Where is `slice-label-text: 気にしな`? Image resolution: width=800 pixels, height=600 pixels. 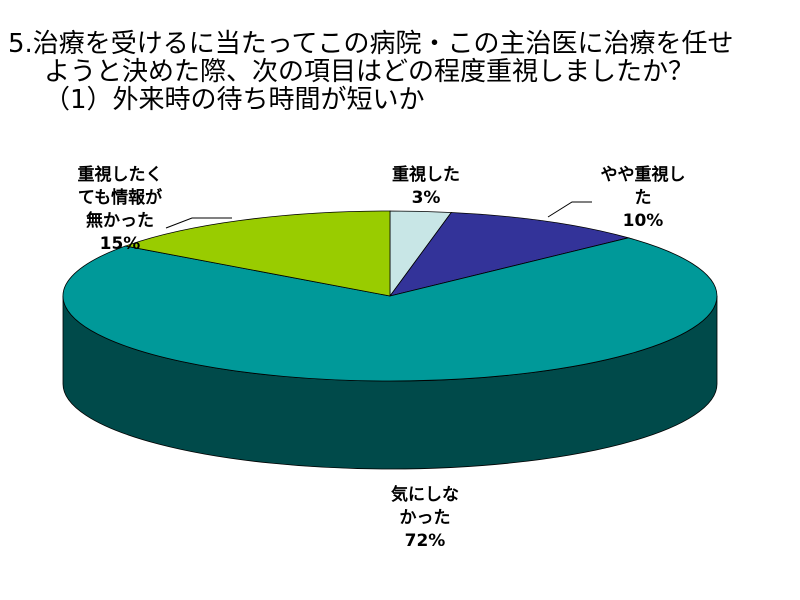
slice-label-text: 気にしな is located at coordinates (424, 494).